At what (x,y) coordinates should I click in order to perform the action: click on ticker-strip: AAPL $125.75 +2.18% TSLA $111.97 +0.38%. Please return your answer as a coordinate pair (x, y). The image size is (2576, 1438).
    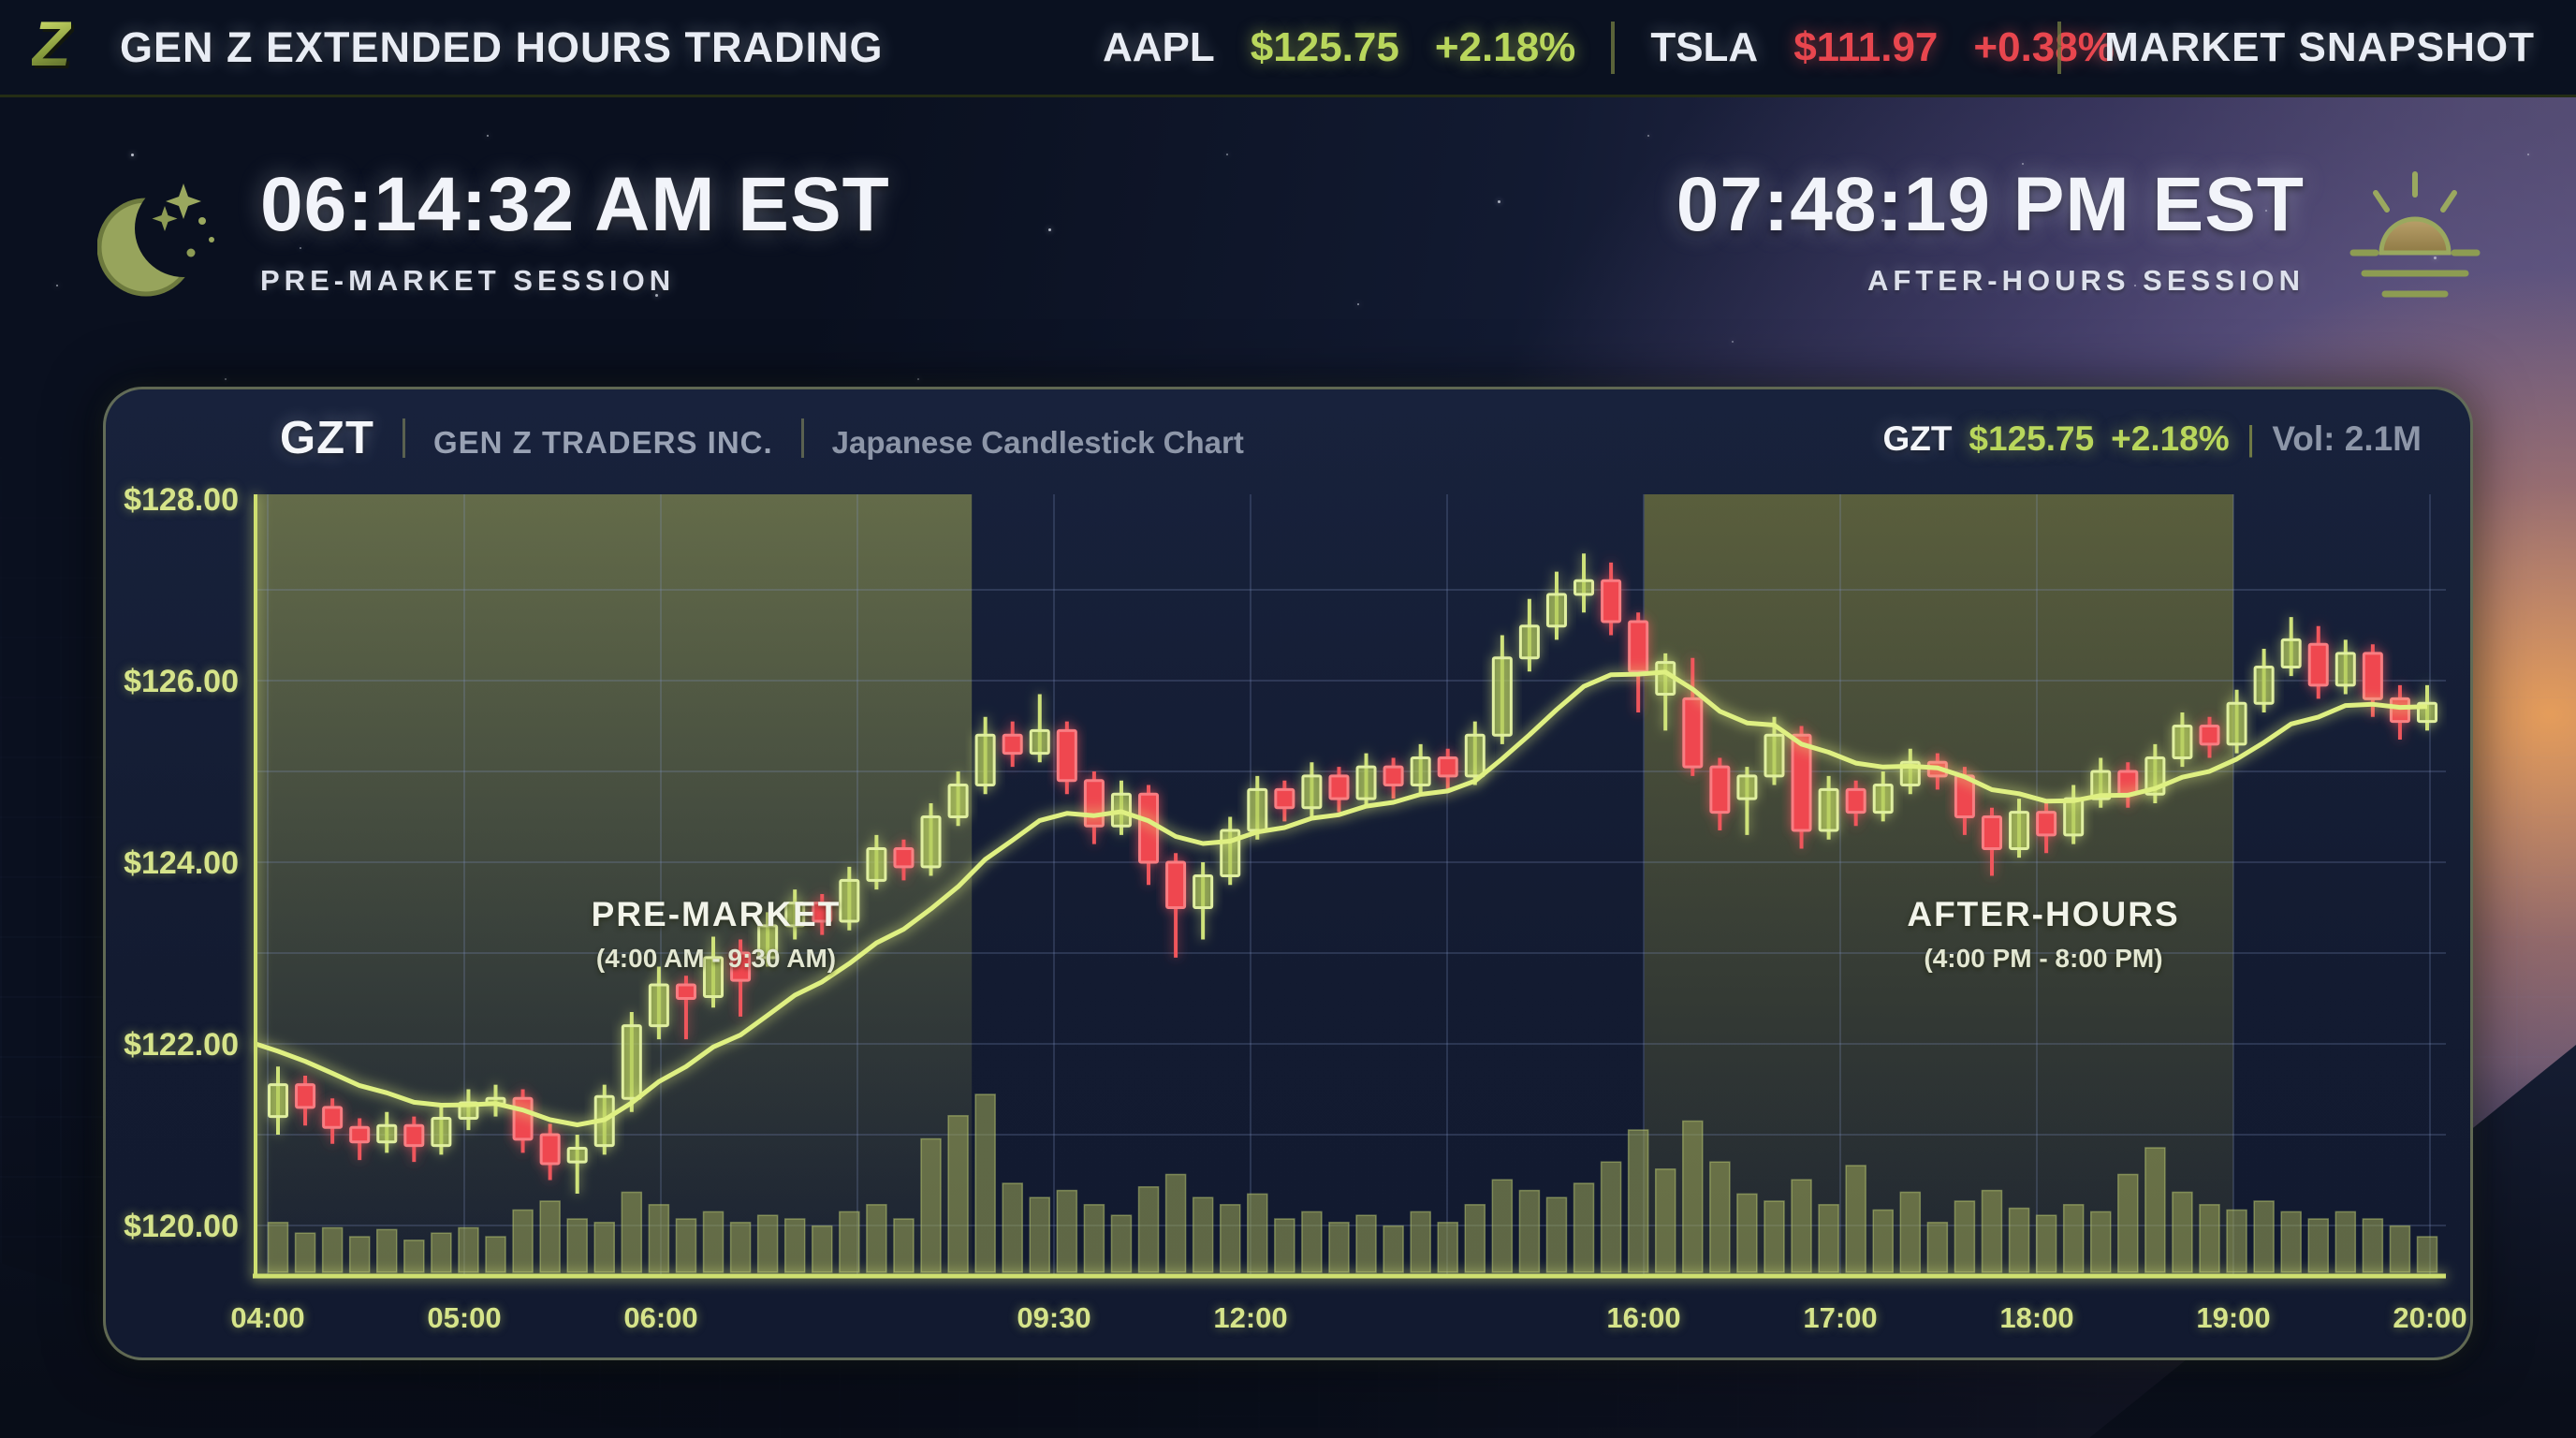
    Looking at the image, I should click on (1609, 47).